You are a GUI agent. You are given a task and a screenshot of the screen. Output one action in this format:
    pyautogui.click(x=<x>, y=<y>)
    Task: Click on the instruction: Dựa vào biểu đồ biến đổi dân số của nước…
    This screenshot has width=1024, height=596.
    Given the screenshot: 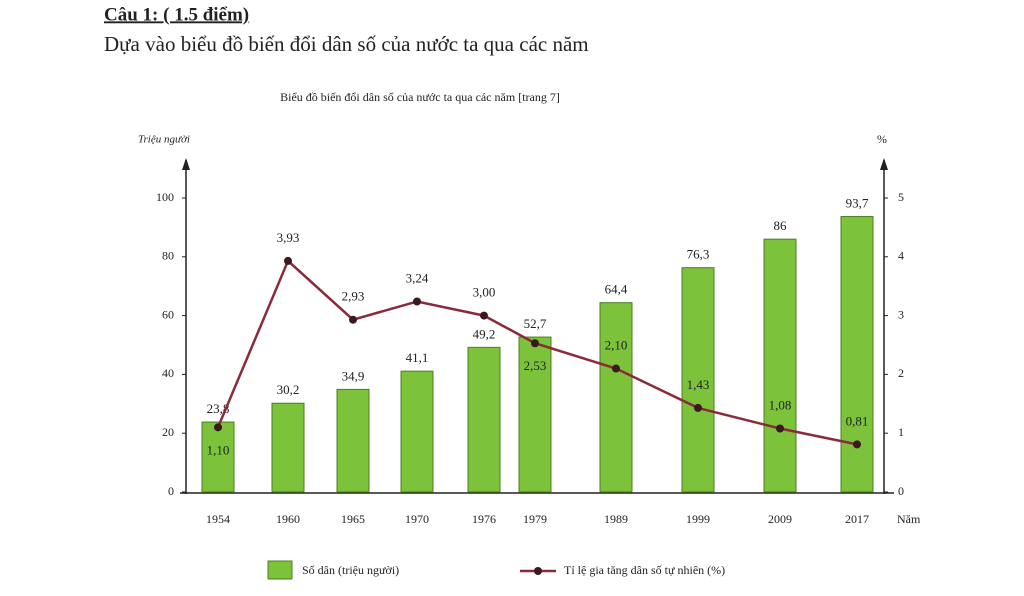 What is the action you would take?
    pyautogui.click(x=346, y=44)
    